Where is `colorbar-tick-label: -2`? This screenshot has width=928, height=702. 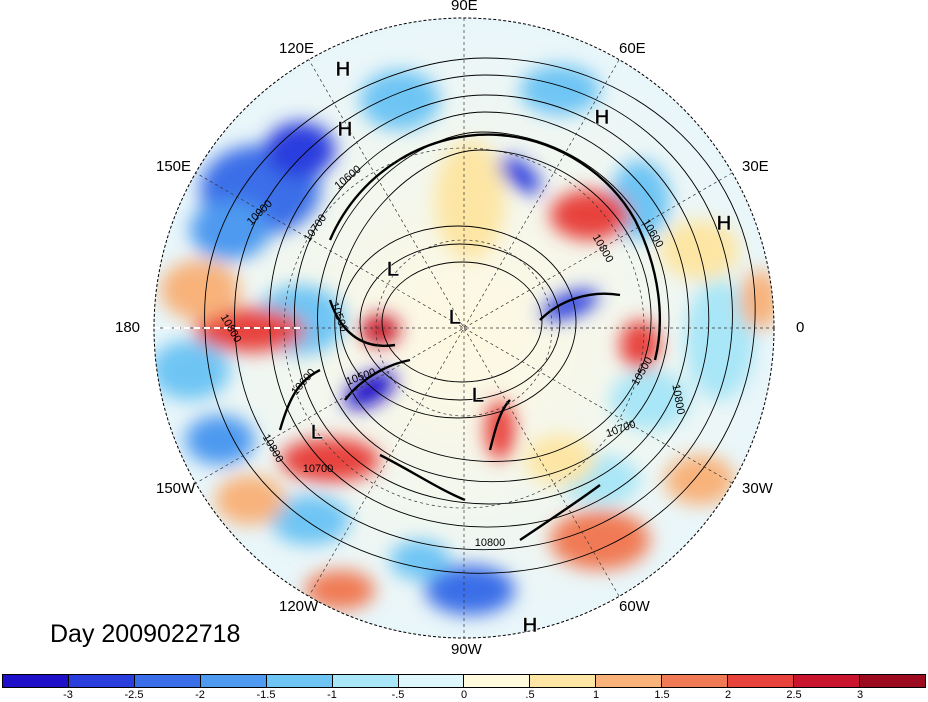 colorbar-tick-label: -2 is located at coordinates (200, 695).